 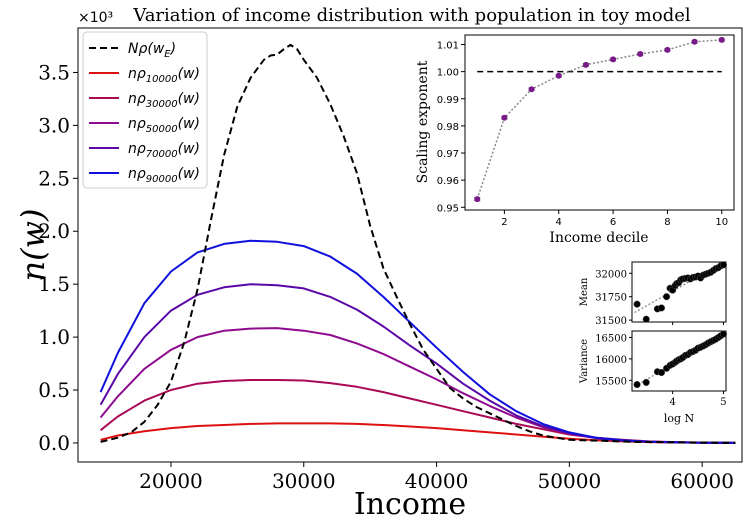 I want to click on inset-variance-y-label: Variance, so click(x=584, y=361).